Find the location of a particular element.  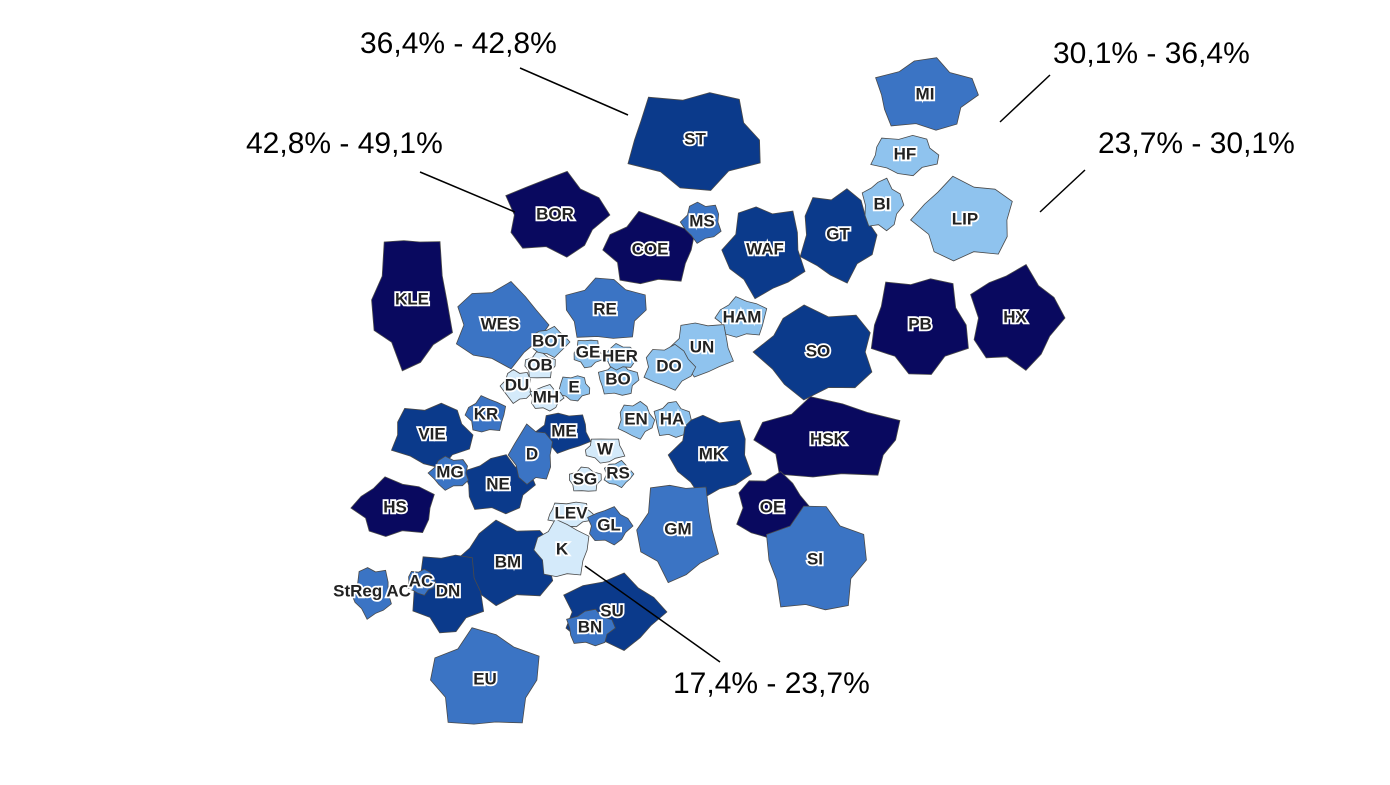

legend-label: 30,1% - 36,4% is located at coordinates (1151, 53).